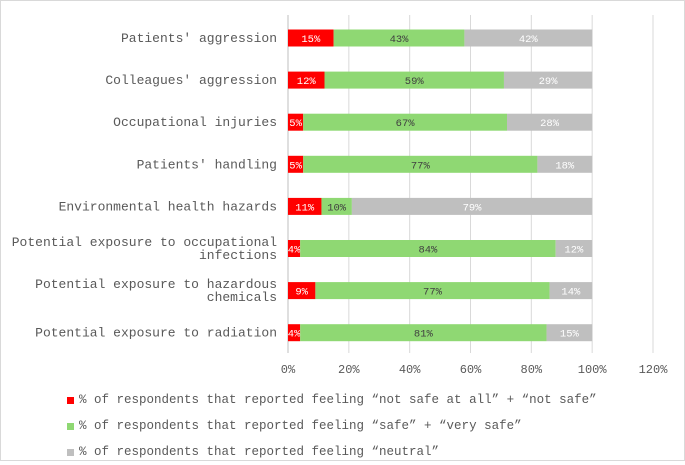 The image size is (685, 465). I want to click on bar-label-series-1-cat-6: 77%, so click(433, 293).